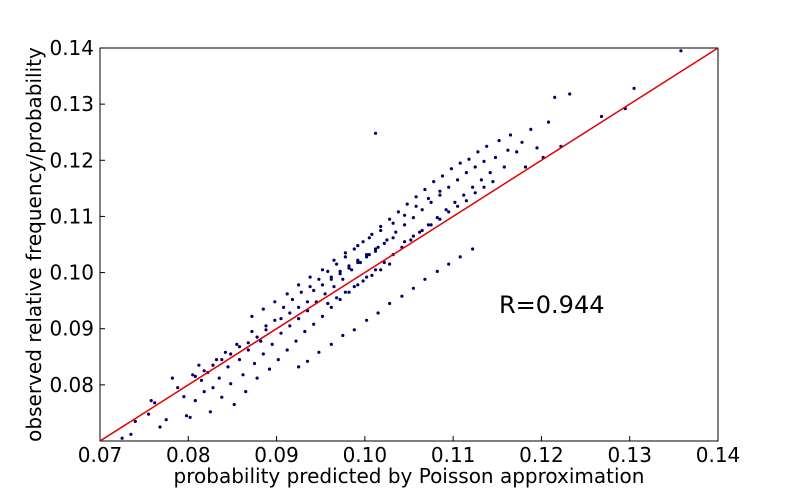 The image size is (798, 491). Describe the element at coordinates (718, 455) in the screenshot. I see `x-tick-label: 0.14` at that location.